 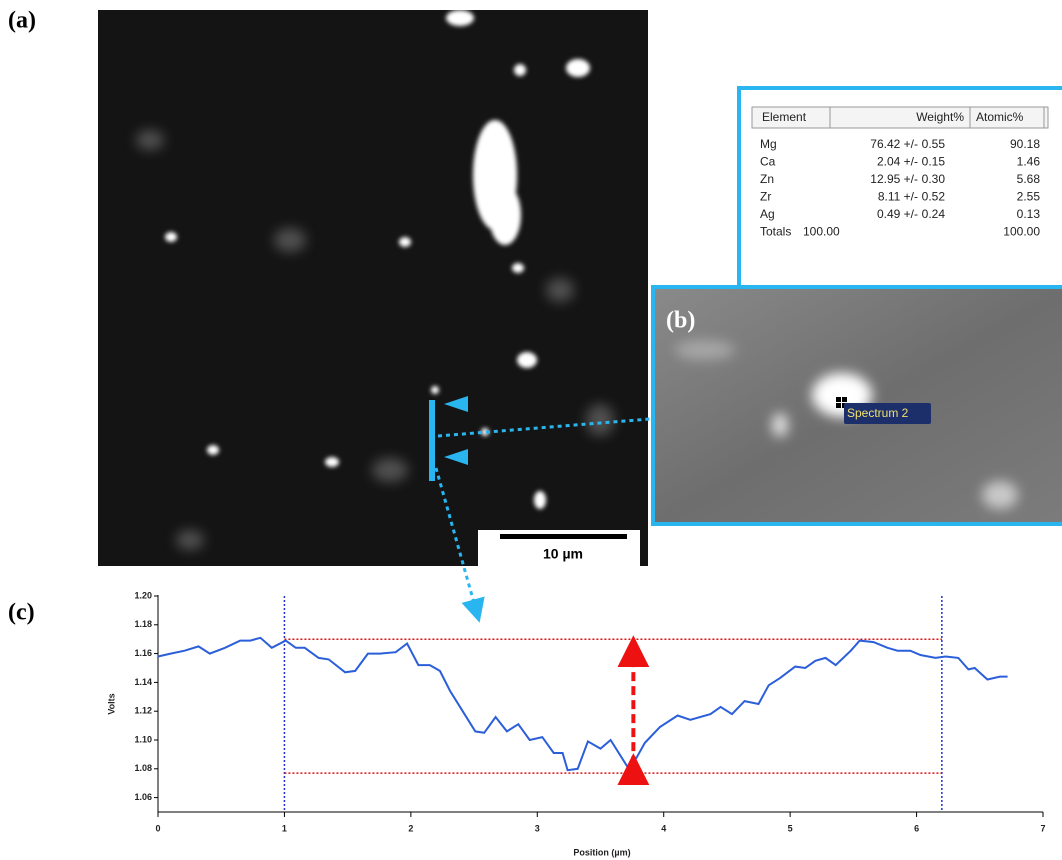 I want to click on table-cell: 5.68, so click(x=1029, y=179).